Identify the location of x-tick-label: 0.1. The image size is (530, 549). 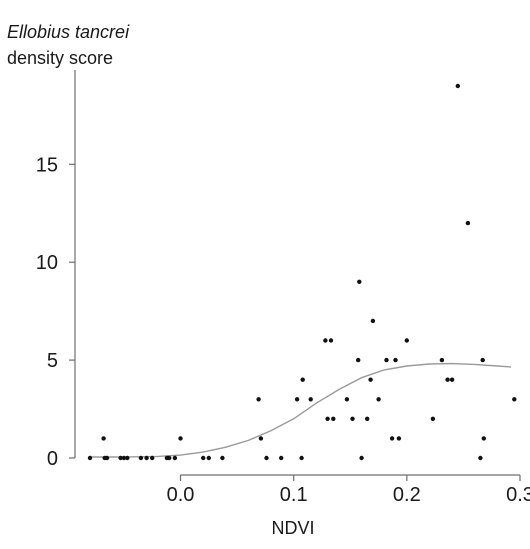
(294, 495).